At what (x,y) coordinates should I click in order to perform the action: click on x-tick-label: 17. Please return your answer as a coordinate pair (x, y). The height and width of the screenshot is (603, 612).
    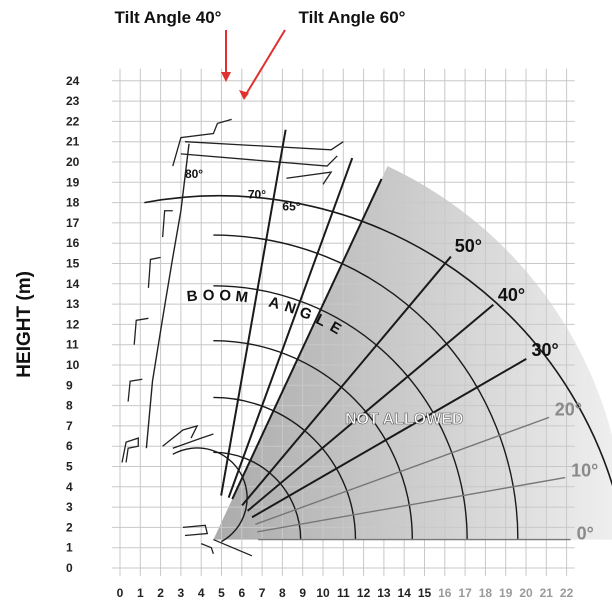
    Looking at the image, I should click on (465, 593).